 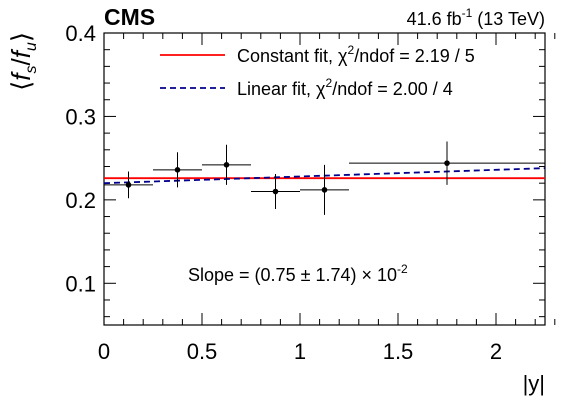 I want to click on y-axis-title: ⟨fs/fu⟩, so click(x=23, y=61).